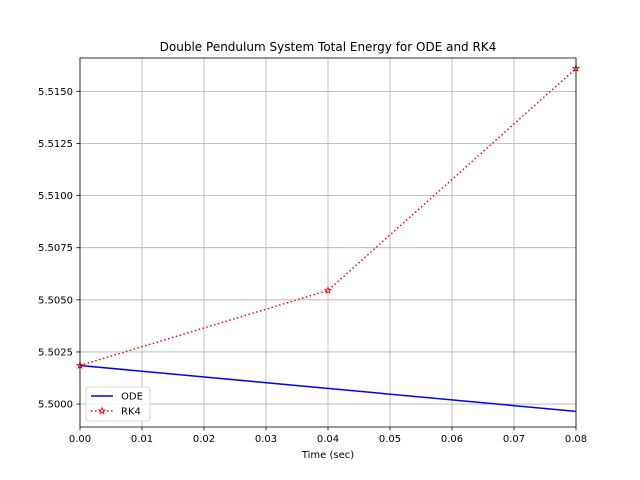 The width and height of the screenshot is (640, 480). I want to click on legend-marker-rk4, so click(102, 410).